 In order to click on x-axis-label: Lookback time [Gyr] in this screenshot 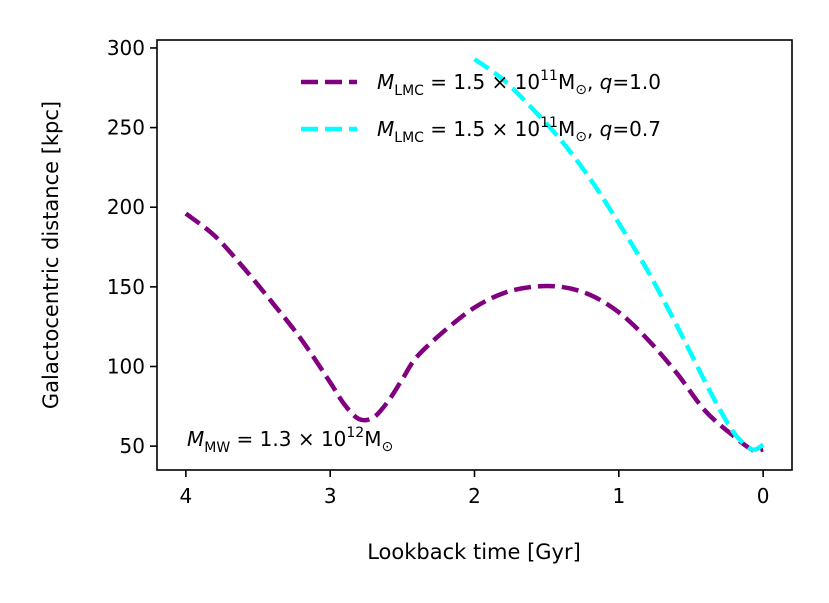, I will do `click(474, 552)`.